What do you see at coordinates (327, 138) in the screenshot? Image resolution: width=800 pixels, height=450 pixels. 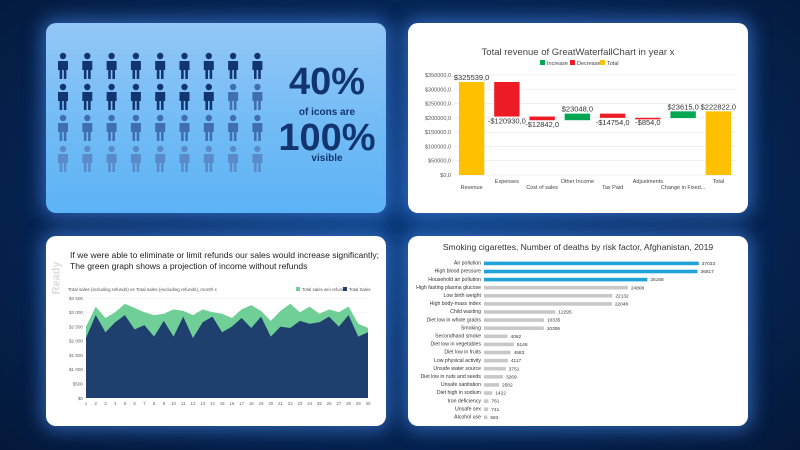 I see `percent-bottom: 100%` at bounding box center [327, 138].